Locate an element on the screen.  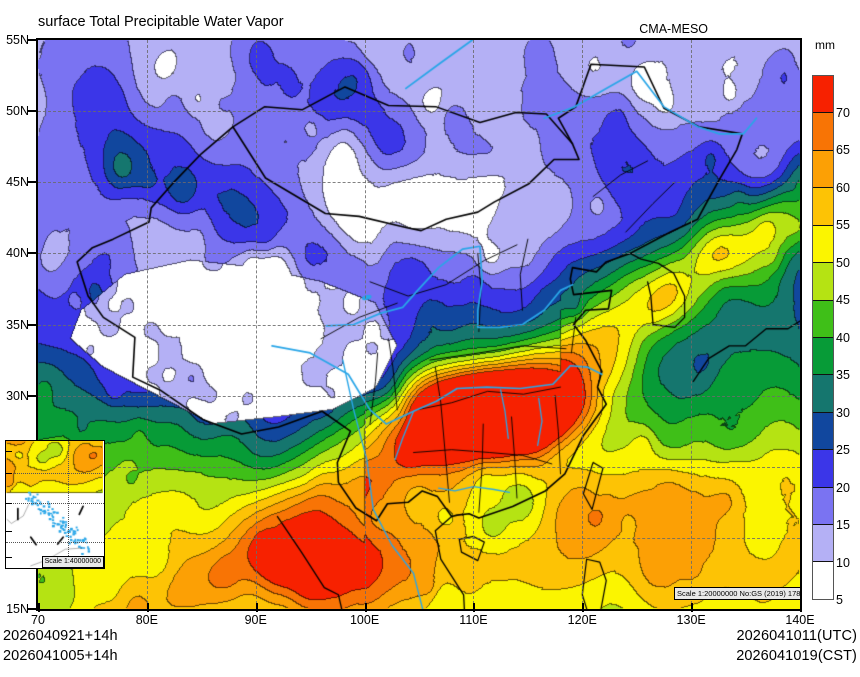
latitude-tick-label: 35N is located at coordinates (17, 324).